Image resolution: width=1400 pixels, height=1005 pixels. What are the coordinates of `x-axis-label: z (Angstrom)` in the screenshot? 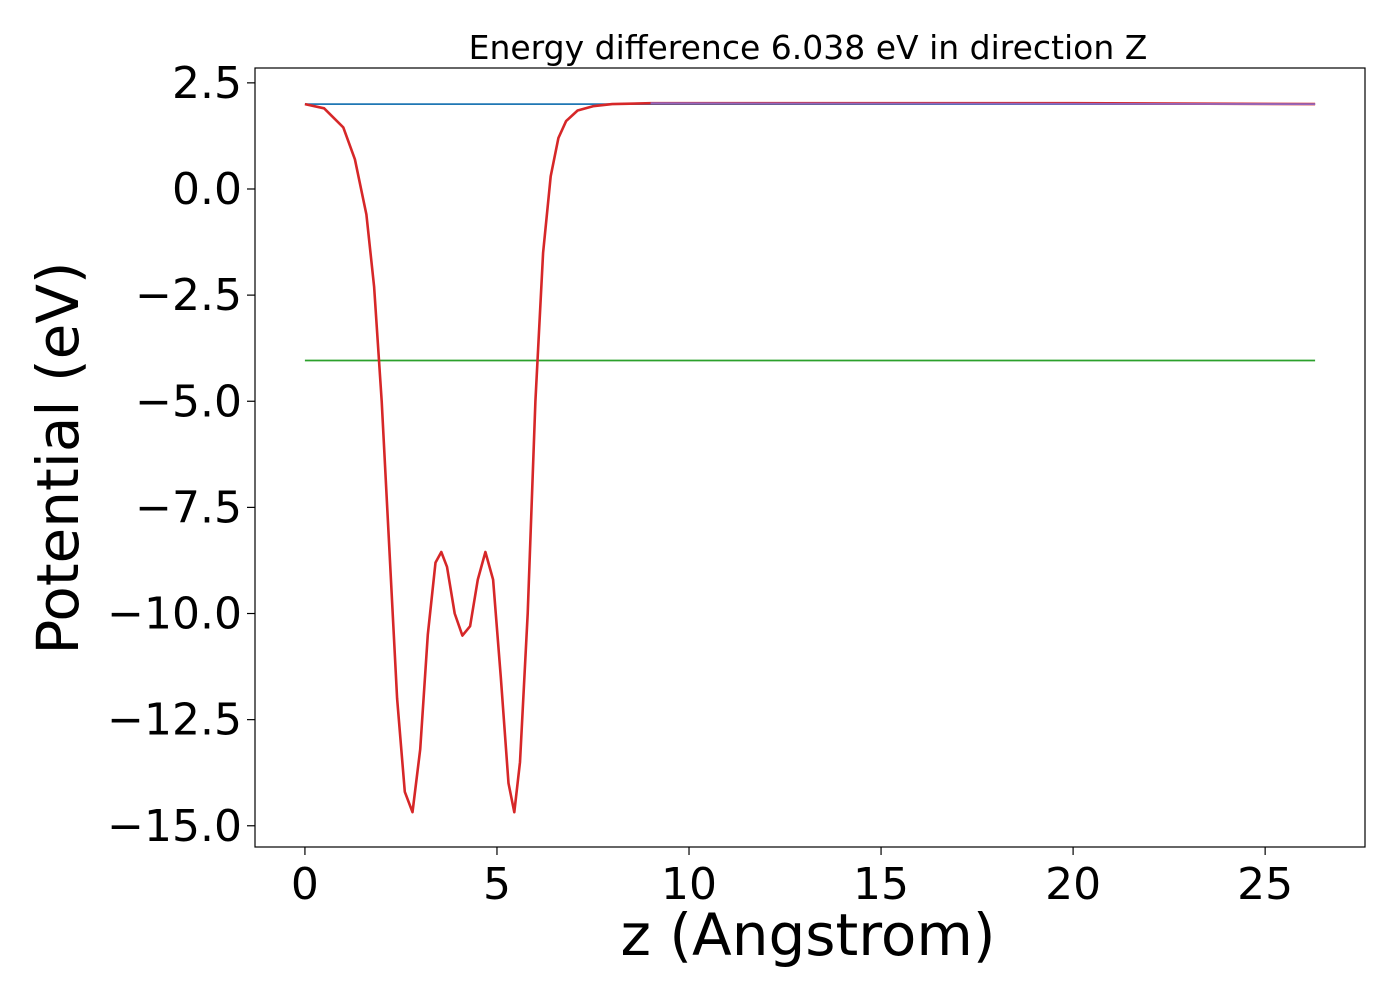 It's located at (808, 935).